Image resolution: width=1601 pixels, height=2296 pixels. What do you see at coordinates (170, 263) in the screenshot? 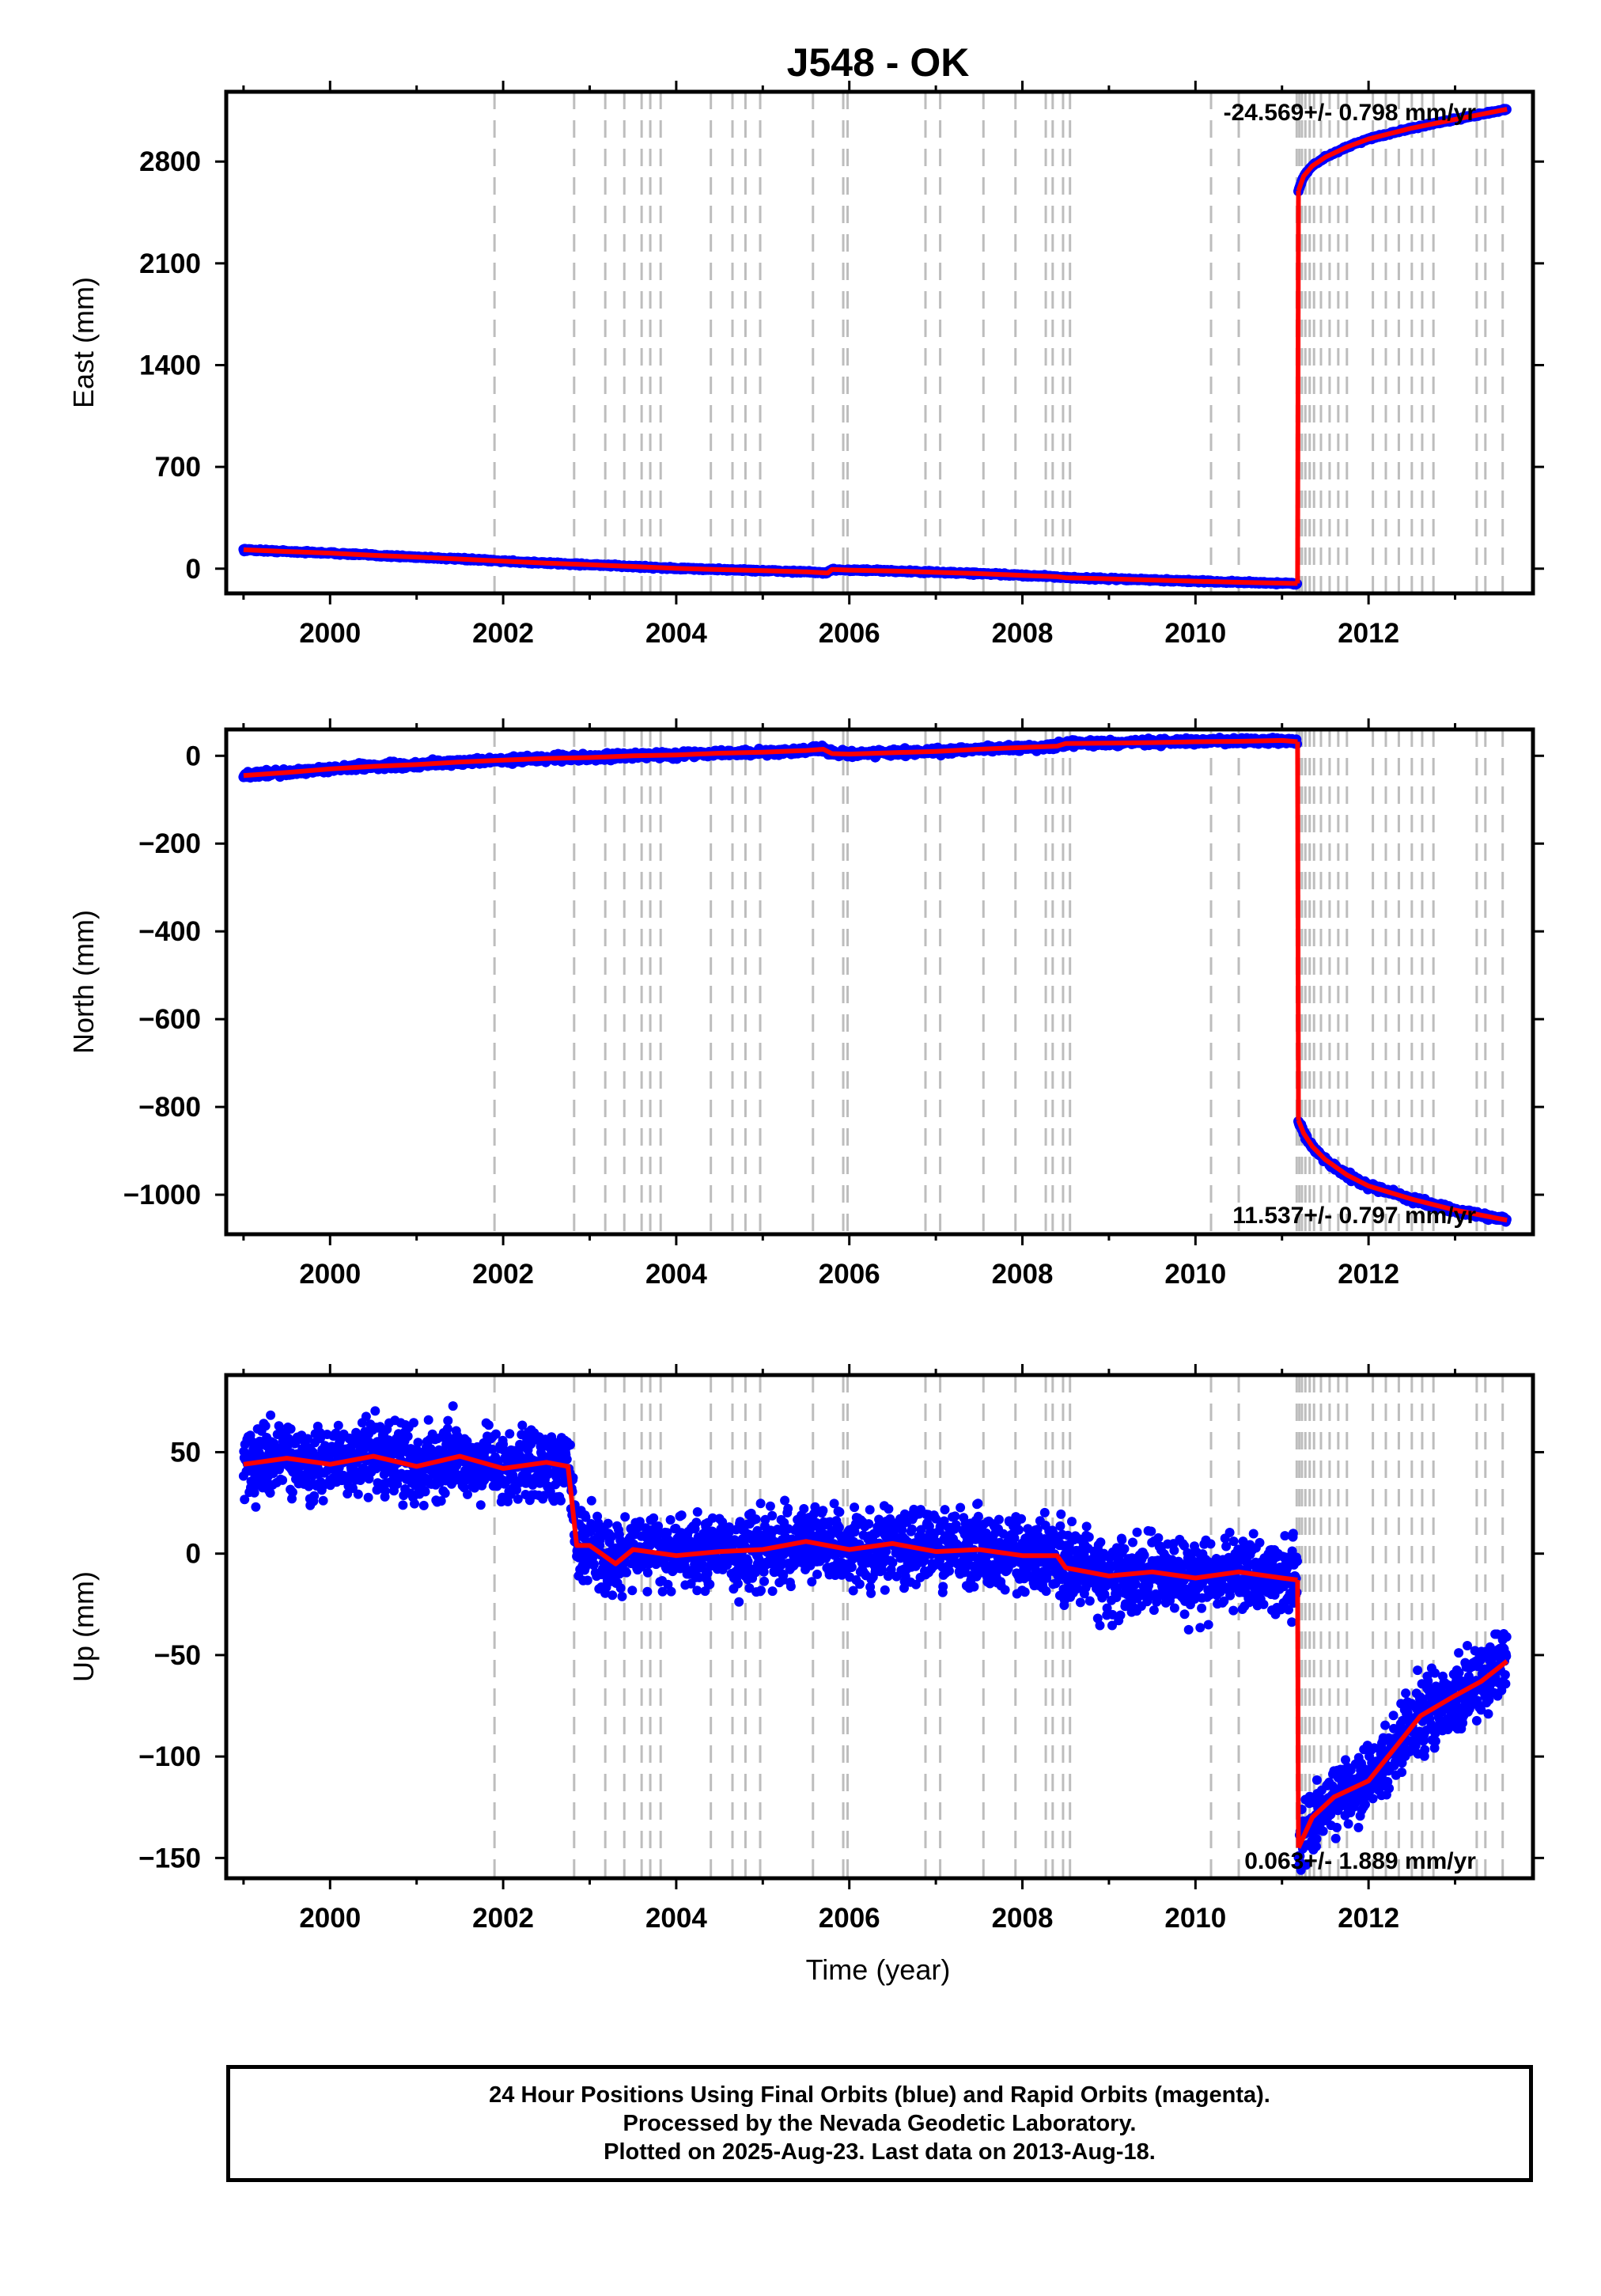
I see `y-tick-label: 2100` at bounding box center [170, 263].